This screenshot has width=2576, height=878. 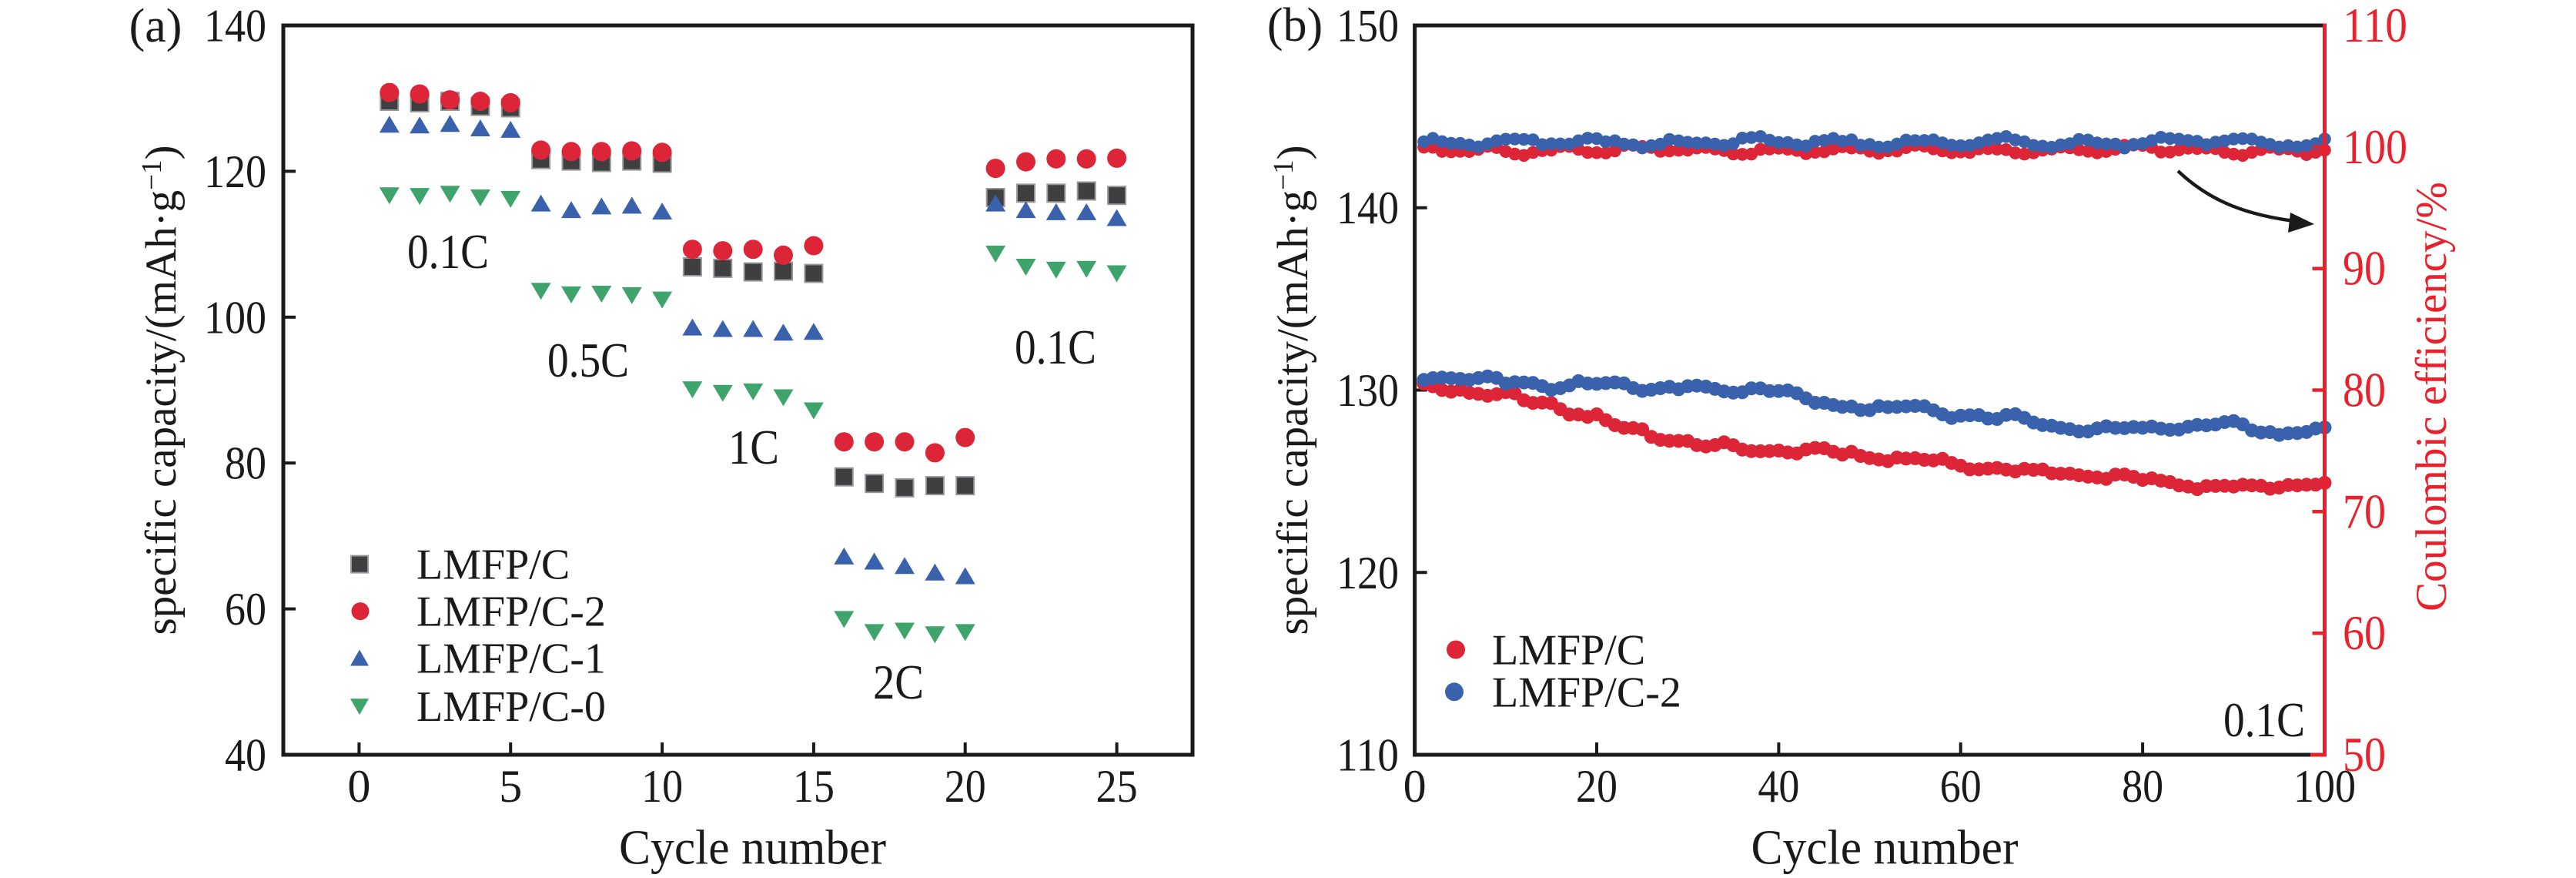 What do you see at coordinates (1368, 26) in the screenshot?
I see `svg-text: 150` at bounding box center [1368, 26].